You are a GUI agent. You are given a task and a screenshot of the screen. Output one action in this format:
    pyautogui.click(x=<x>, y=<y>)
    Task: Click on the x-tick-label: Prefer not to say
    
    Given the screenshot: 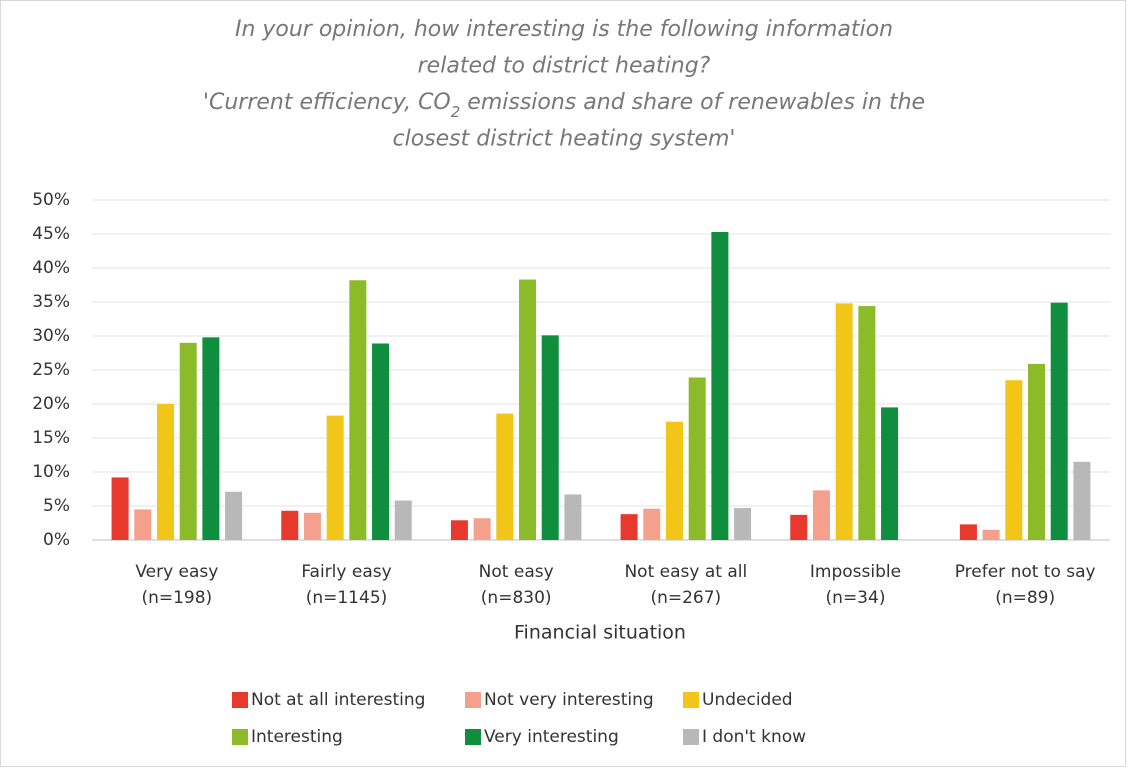 What is the action you would take?
    pyautogui.click(x=1025, y=572)
    